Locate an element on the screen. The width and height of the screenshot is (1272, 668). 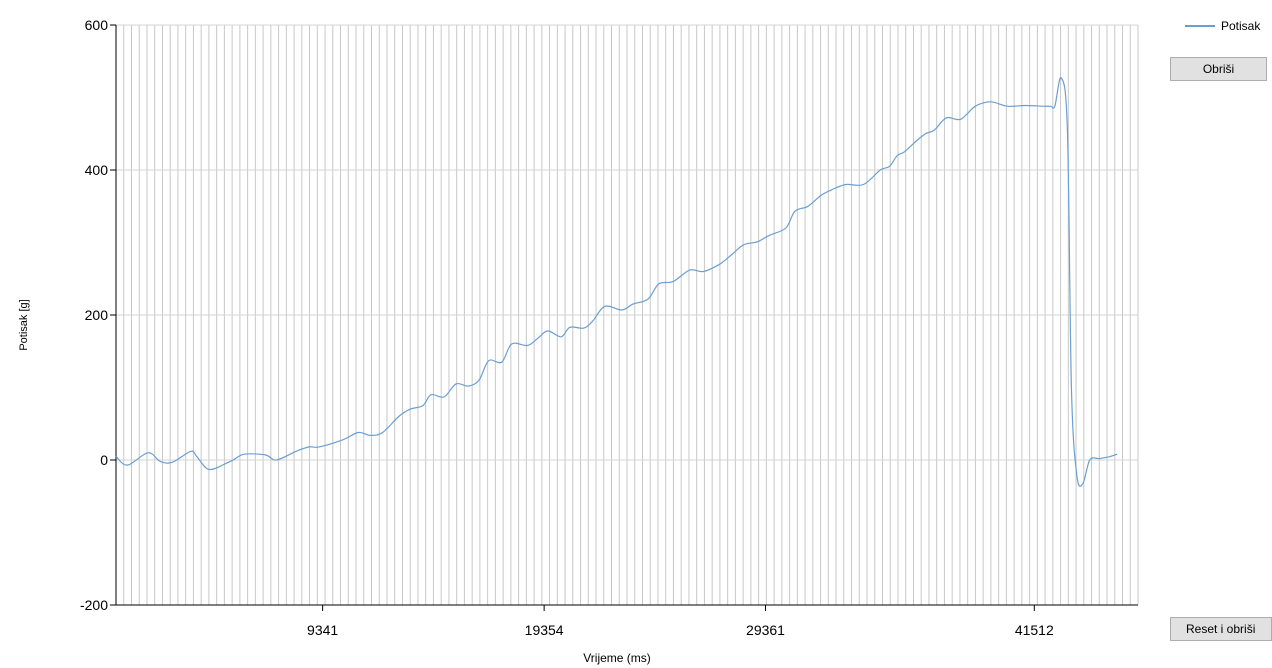
legend-line-icon is located at coordinates (1200, 26).